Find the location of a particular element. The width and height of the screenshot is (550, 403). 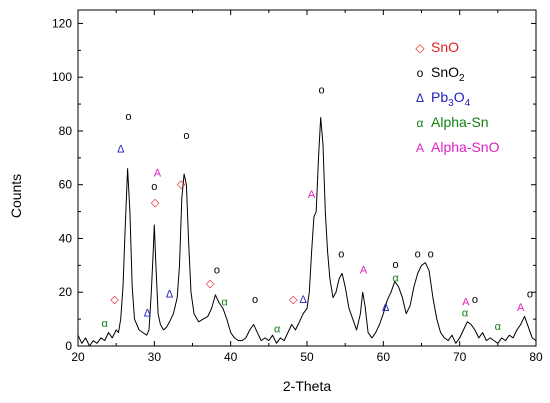

legend-label: Alpha-SnO is located at coordinates (465, 147).